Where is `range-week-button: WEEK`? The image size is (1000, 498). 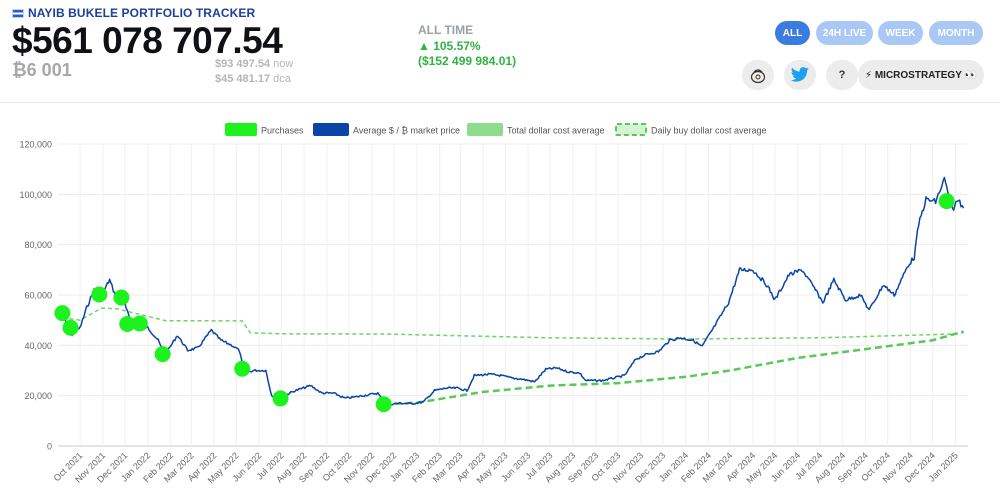 range-week-button: WEEK is located at coordinates (900, 33).